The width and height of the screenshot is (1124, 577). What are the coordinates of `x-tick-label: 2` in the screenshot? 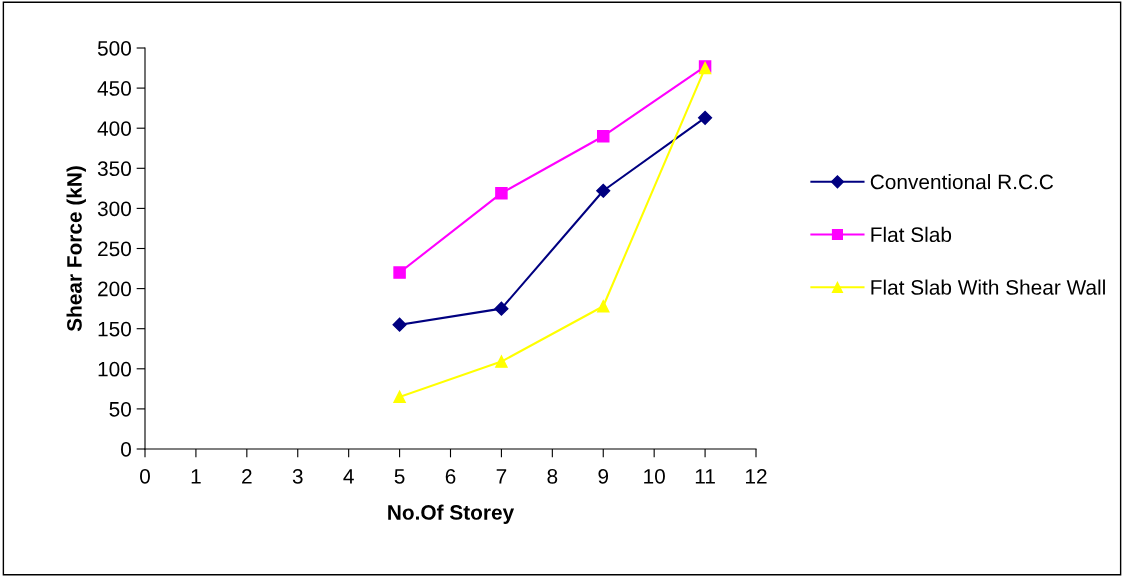 It's located at (247, 476).